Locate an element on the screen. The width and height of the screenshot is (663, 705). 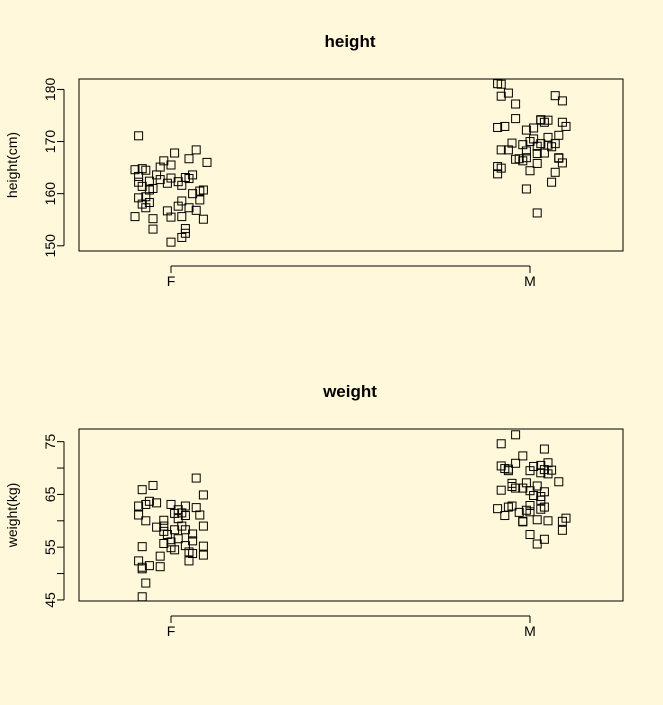
weight-title: weight is located at coordinates (349, 391).